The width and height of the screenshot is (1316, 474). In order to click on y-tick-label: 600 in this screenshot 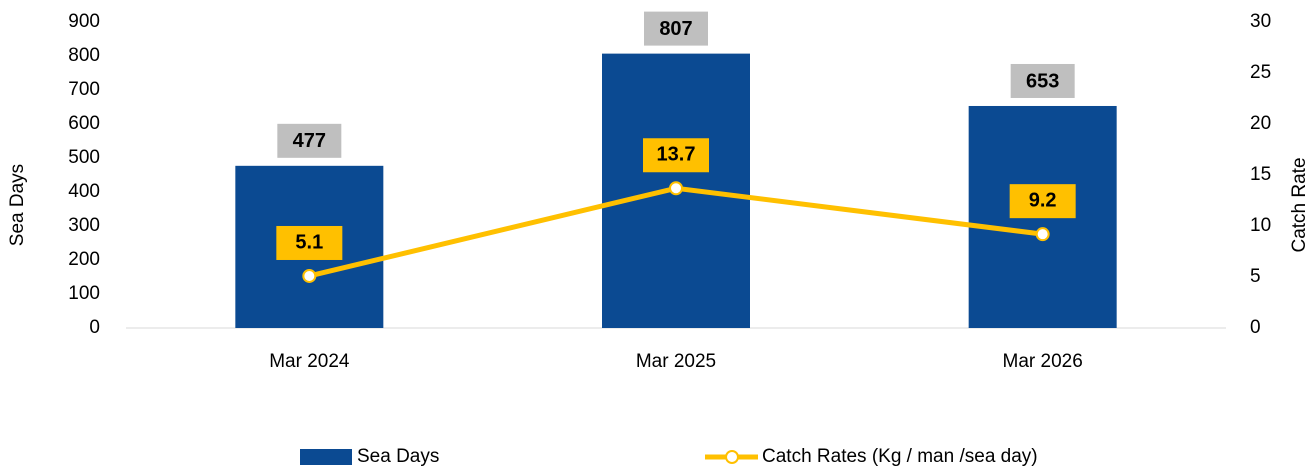, I will do `click(84, 123)`.